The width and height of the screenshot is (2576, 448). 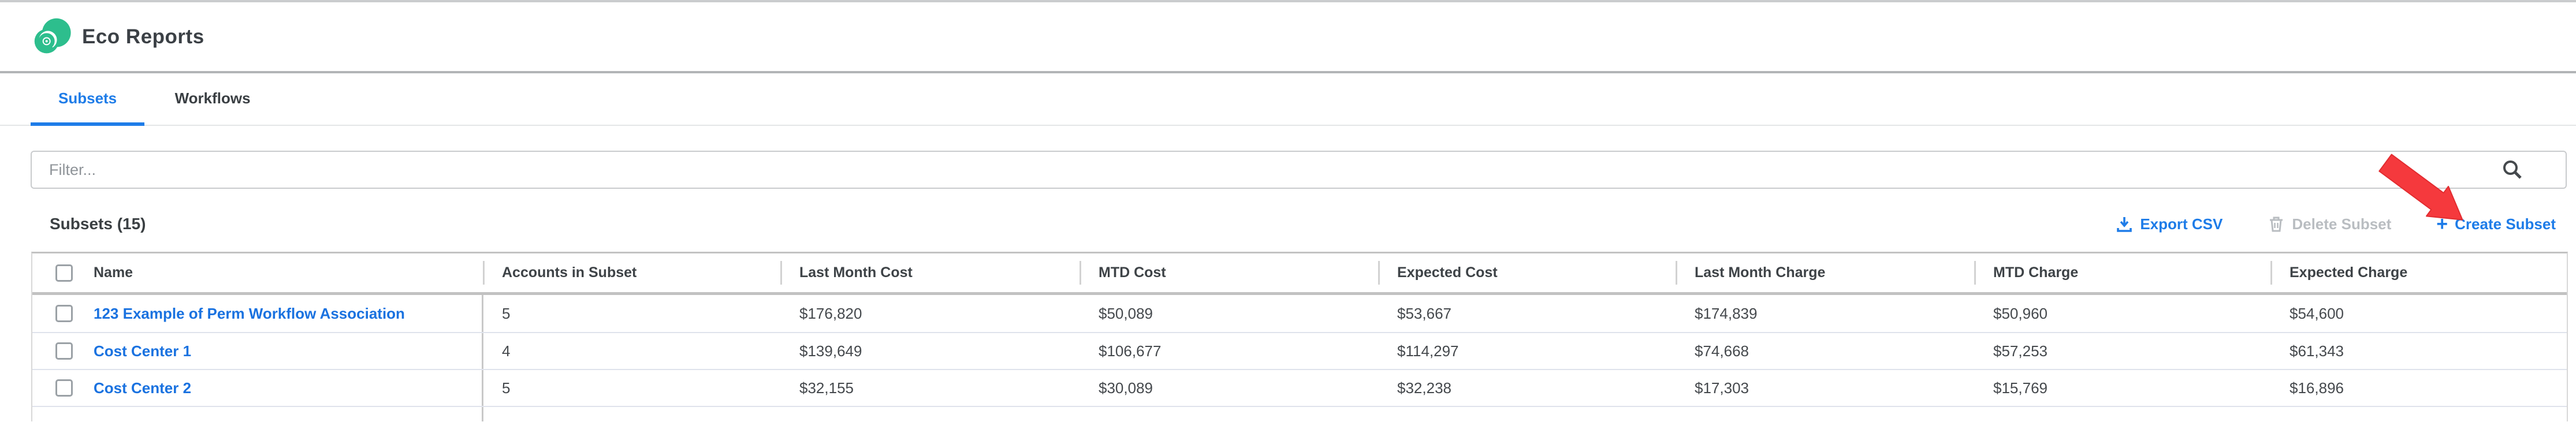 What do you see at coordinates (1424, 313) in the screenshot?
I see `expected-cost-cell: $53,667` at bounding box center [1424, 313].